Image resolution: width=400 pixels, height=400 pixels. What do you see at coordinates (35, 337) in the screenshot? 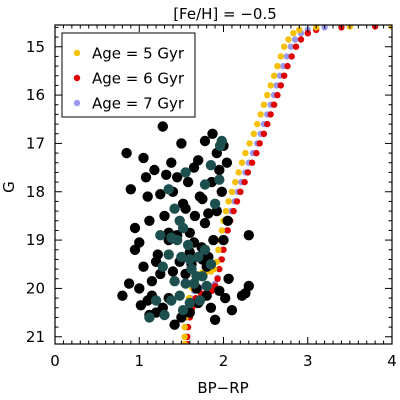
I see `y-tick-label: 21` at bounding box center [35, 337].